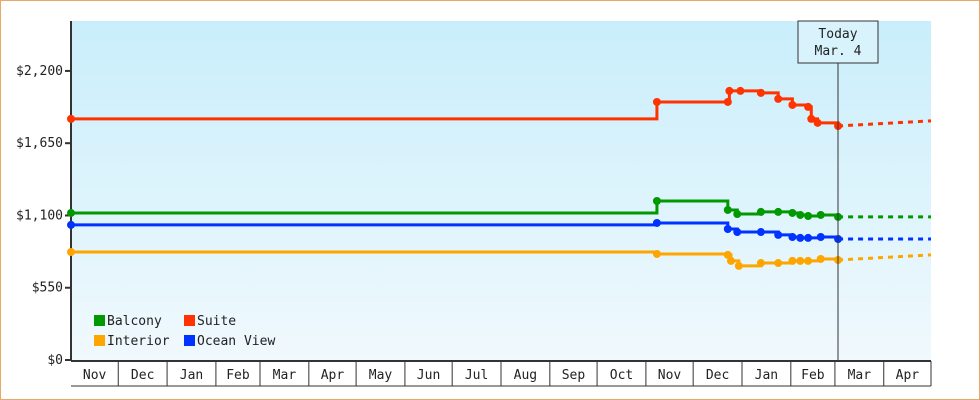 This screenshot has width=980, height=400. Describe the element at coordinates (55, 360) in the screenshot. I see `y-tick-label: $0` at that location.